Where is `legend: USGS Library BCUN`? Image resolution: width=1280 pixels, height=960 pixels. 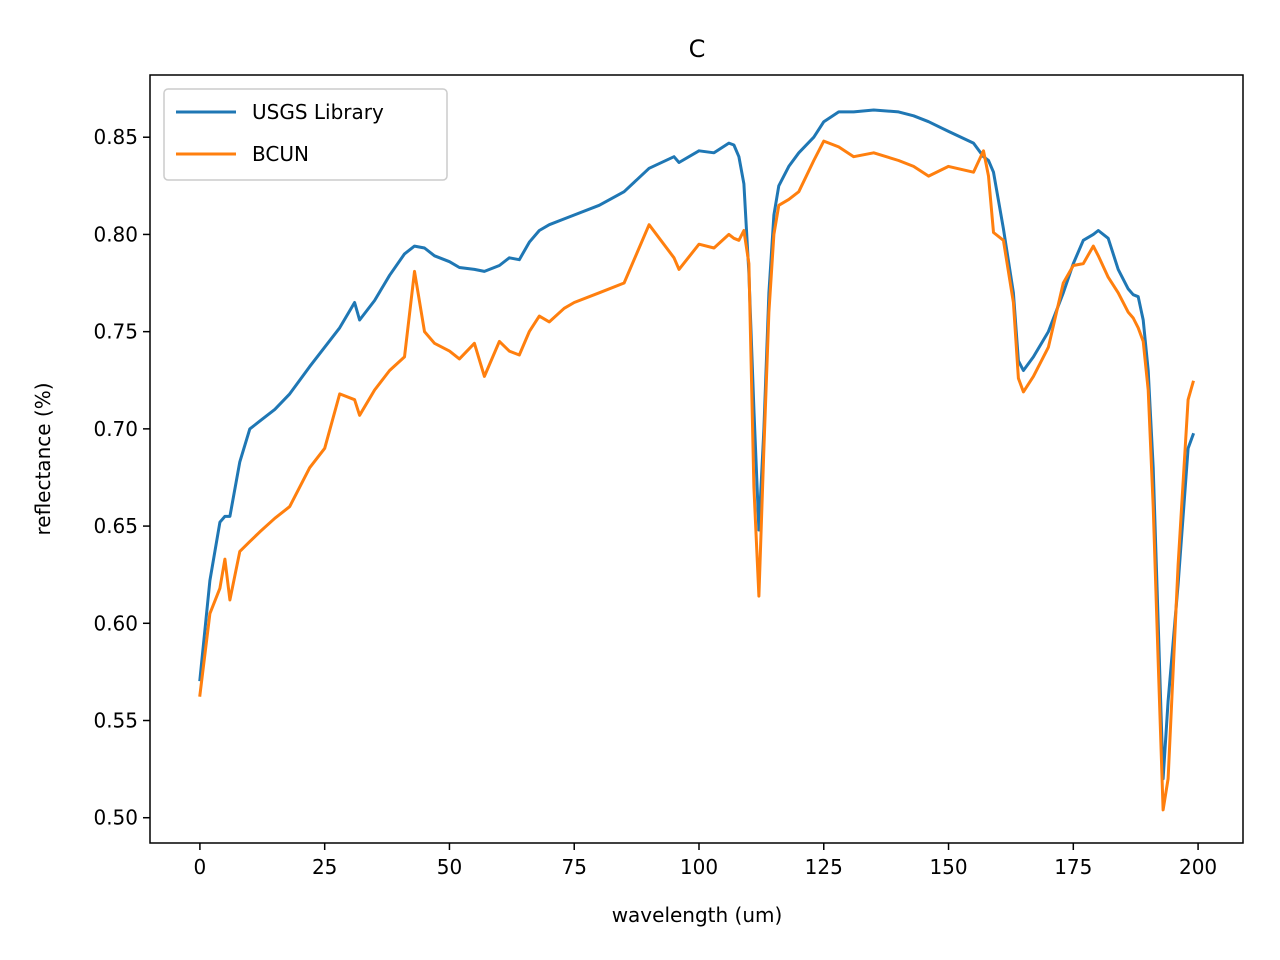
legend: USGS Library BCUN is located at coordinates (305, 134).